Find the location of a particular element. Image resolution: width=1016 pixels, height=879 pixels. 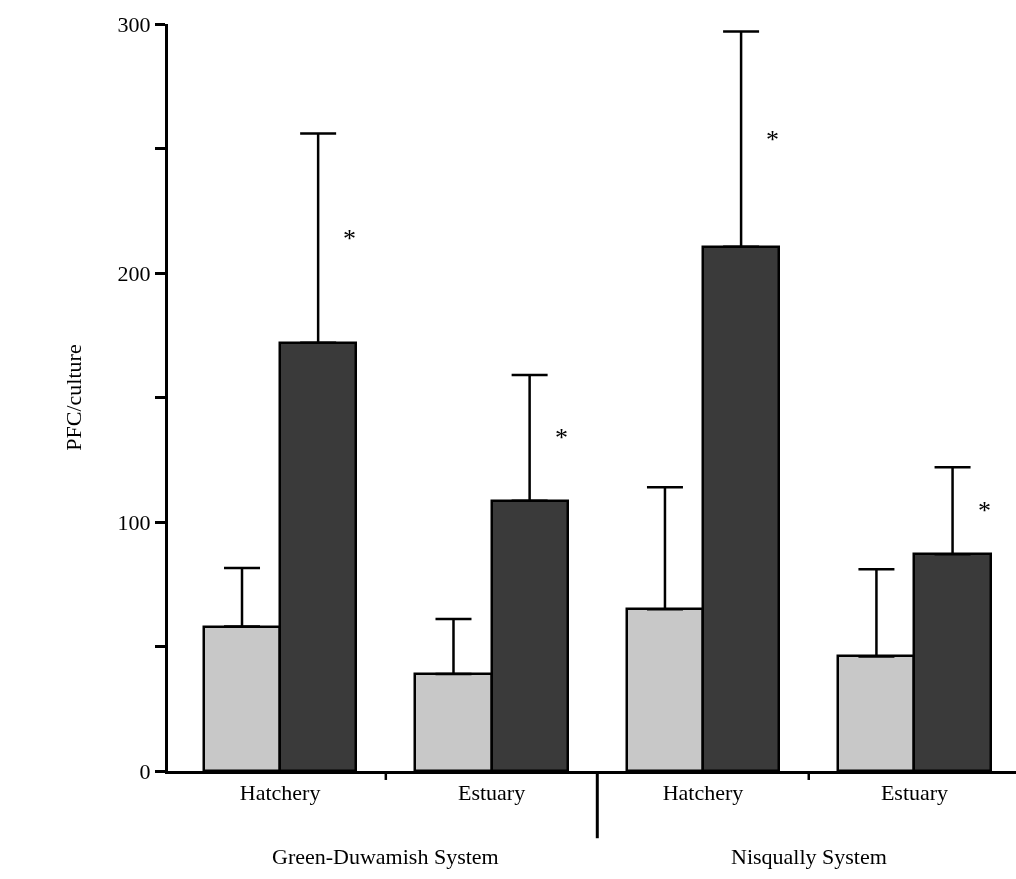

y-tick-label: 200 is located at coordinates (134, 273).